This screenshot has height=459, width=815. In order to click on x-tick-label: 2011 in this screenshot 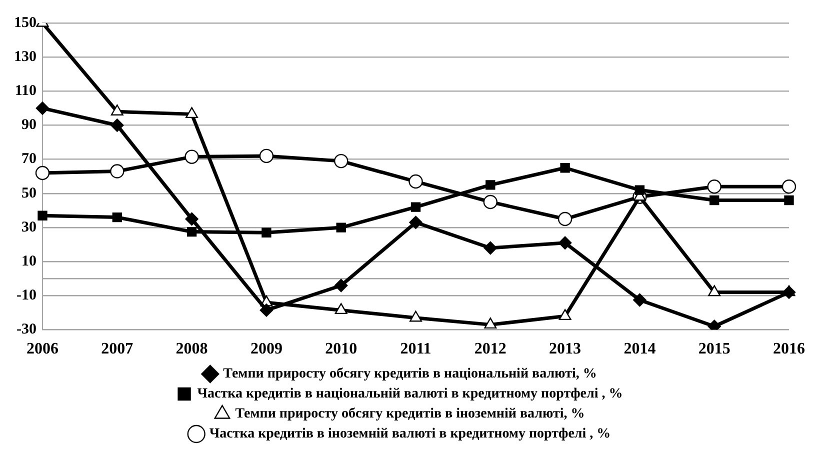, I will do `click(416, 349)`.